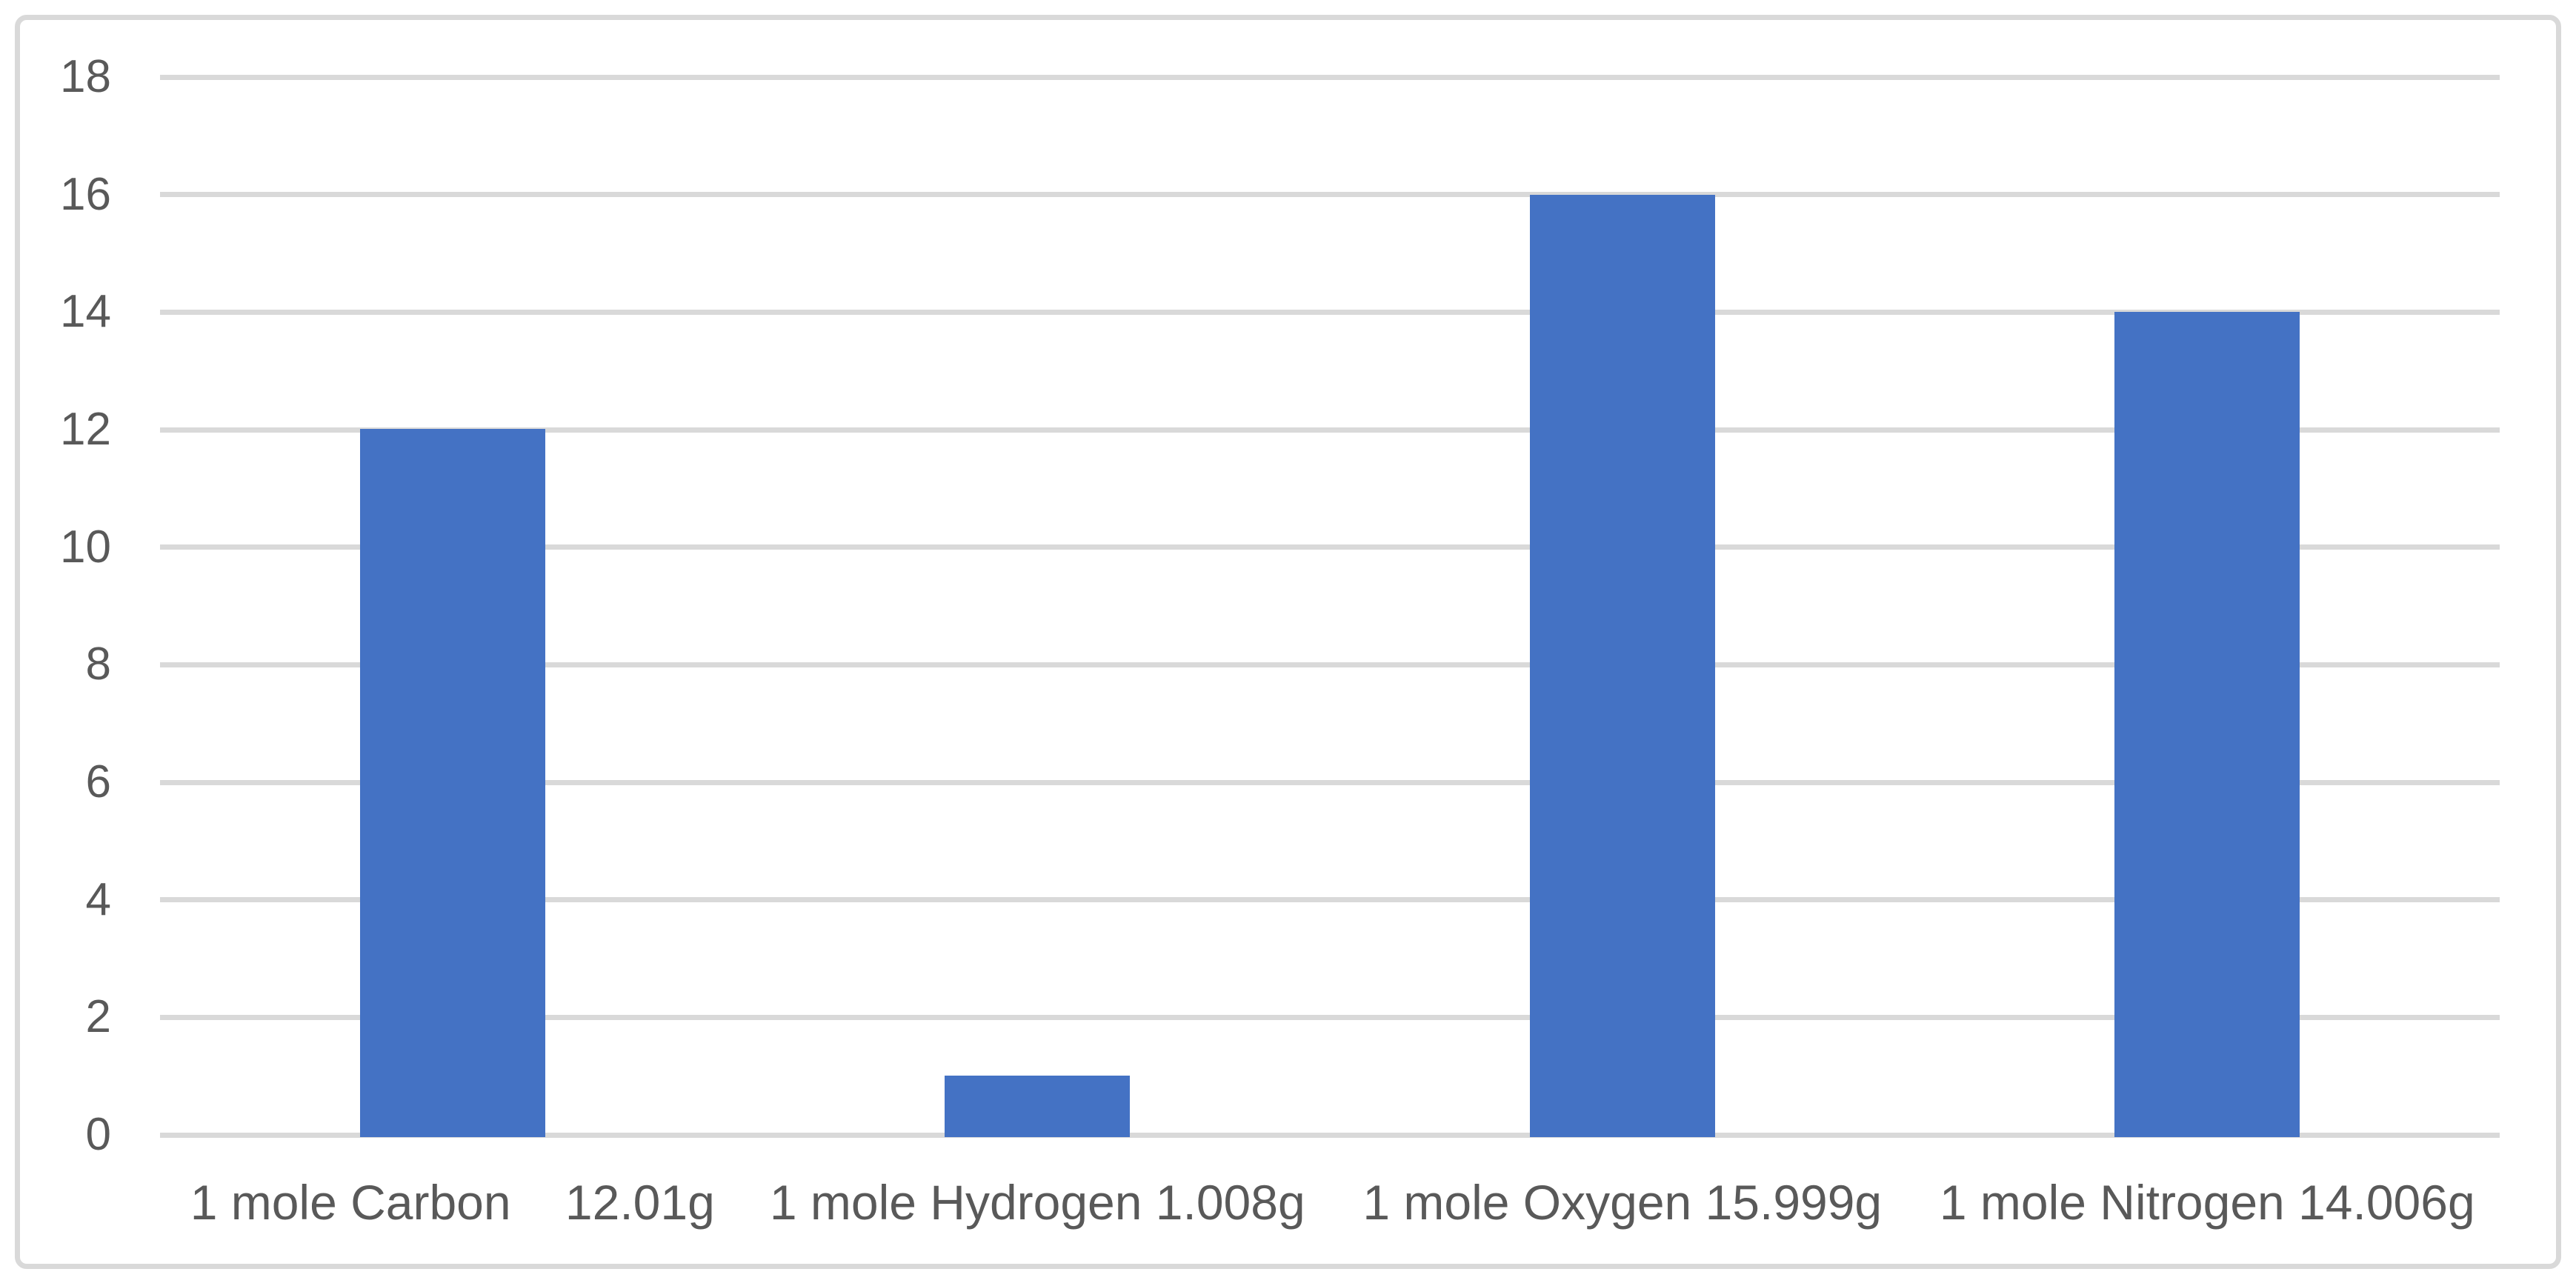 Image resolution: width=2576 pixels, height=1286 pixels. Describe the element at coordinates (1623, 1203) in the screenshot. I see `x-axis-category-label: 1 mole Oxygen 15.999g` at that location.